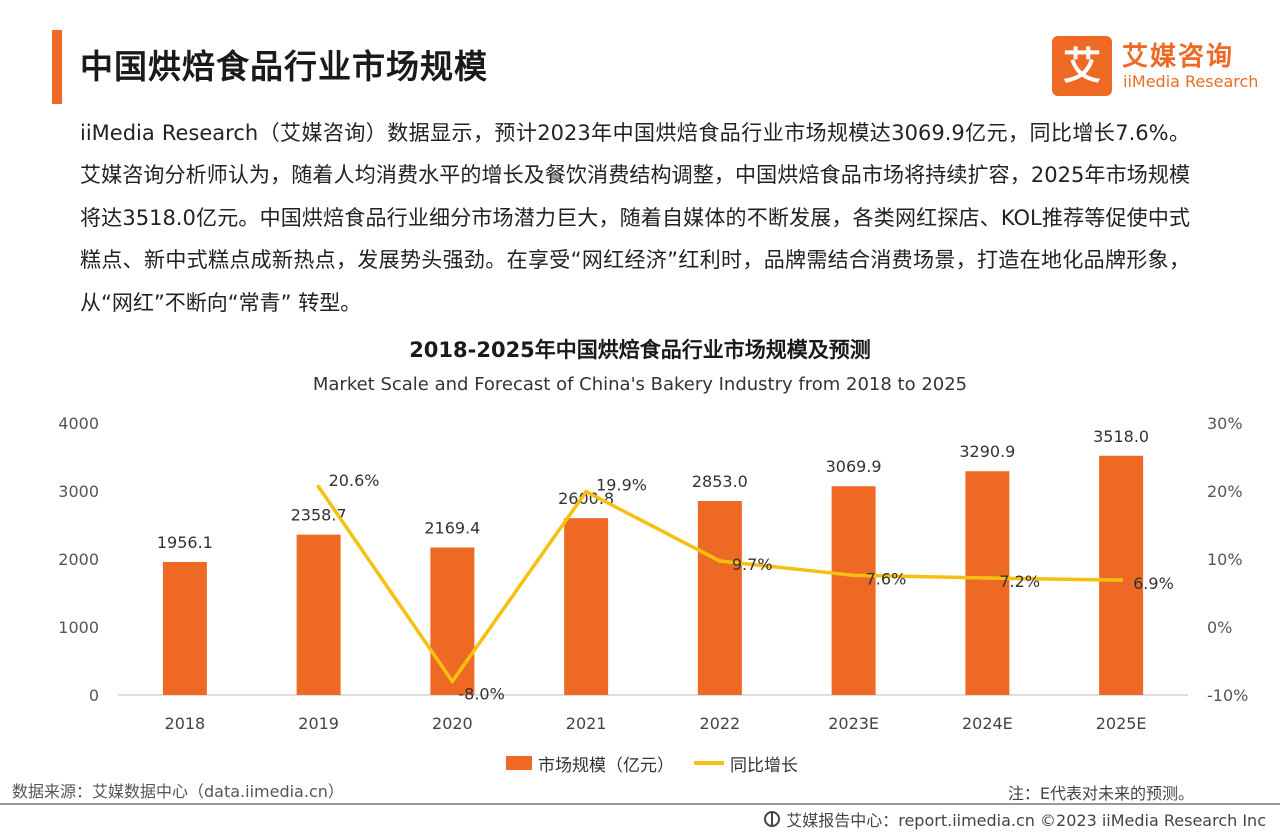  I want to click on bar-value-label: 3518.0, so click(1121, 436).